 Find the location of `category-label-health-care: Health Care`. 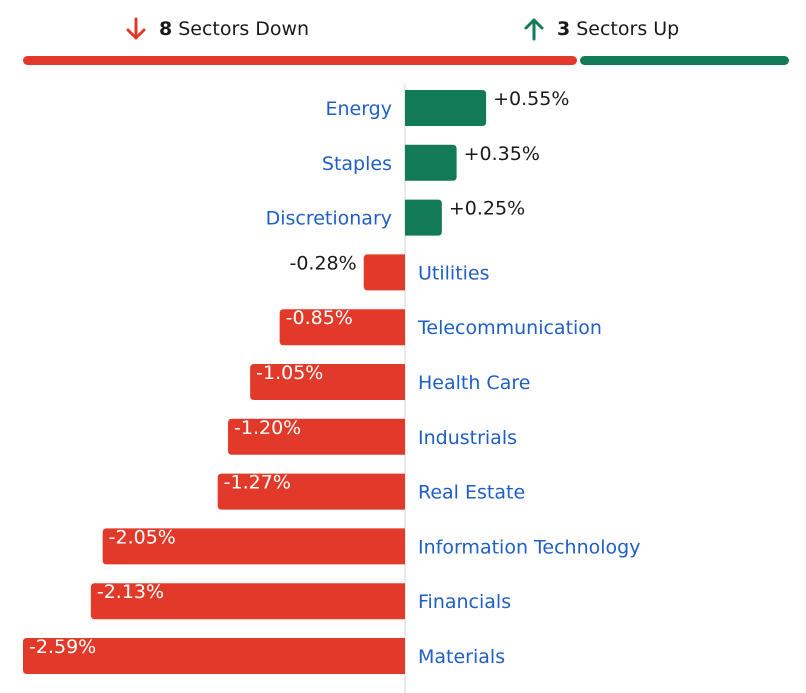

category-label-health-care: Health Care is located at coordinates (474, 383).